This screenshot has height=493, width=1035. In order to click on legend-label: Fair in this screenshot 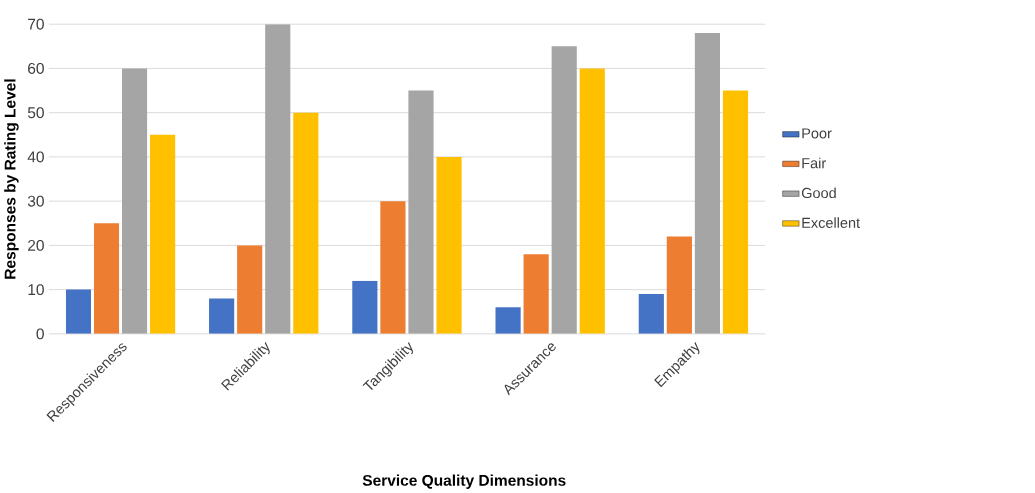, I will do `click(814, 163)`.